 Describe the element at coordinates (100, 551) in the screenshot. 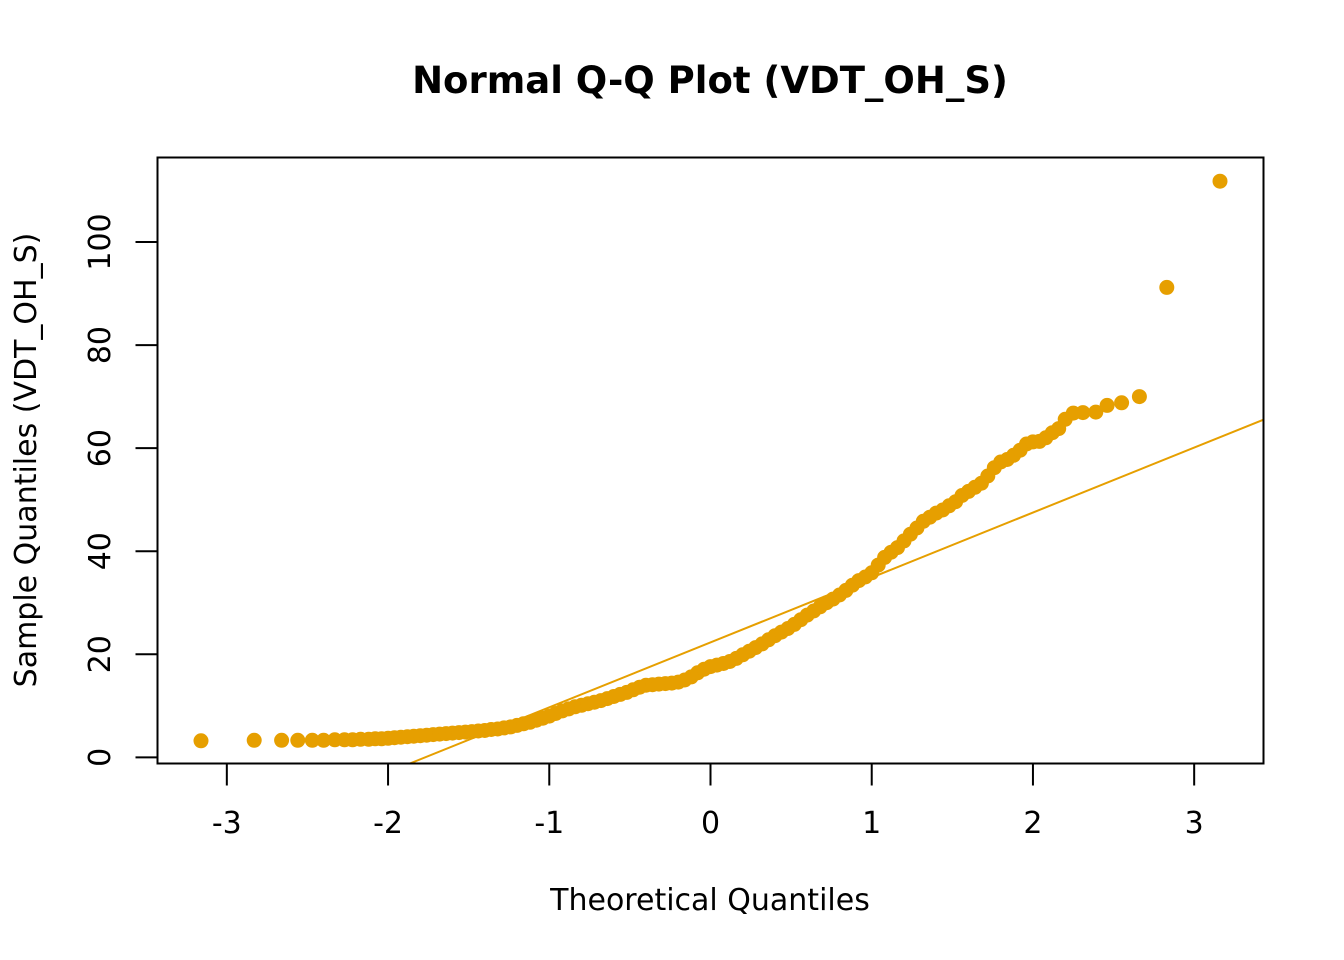

I see `y-tick-label: 40` at that location.